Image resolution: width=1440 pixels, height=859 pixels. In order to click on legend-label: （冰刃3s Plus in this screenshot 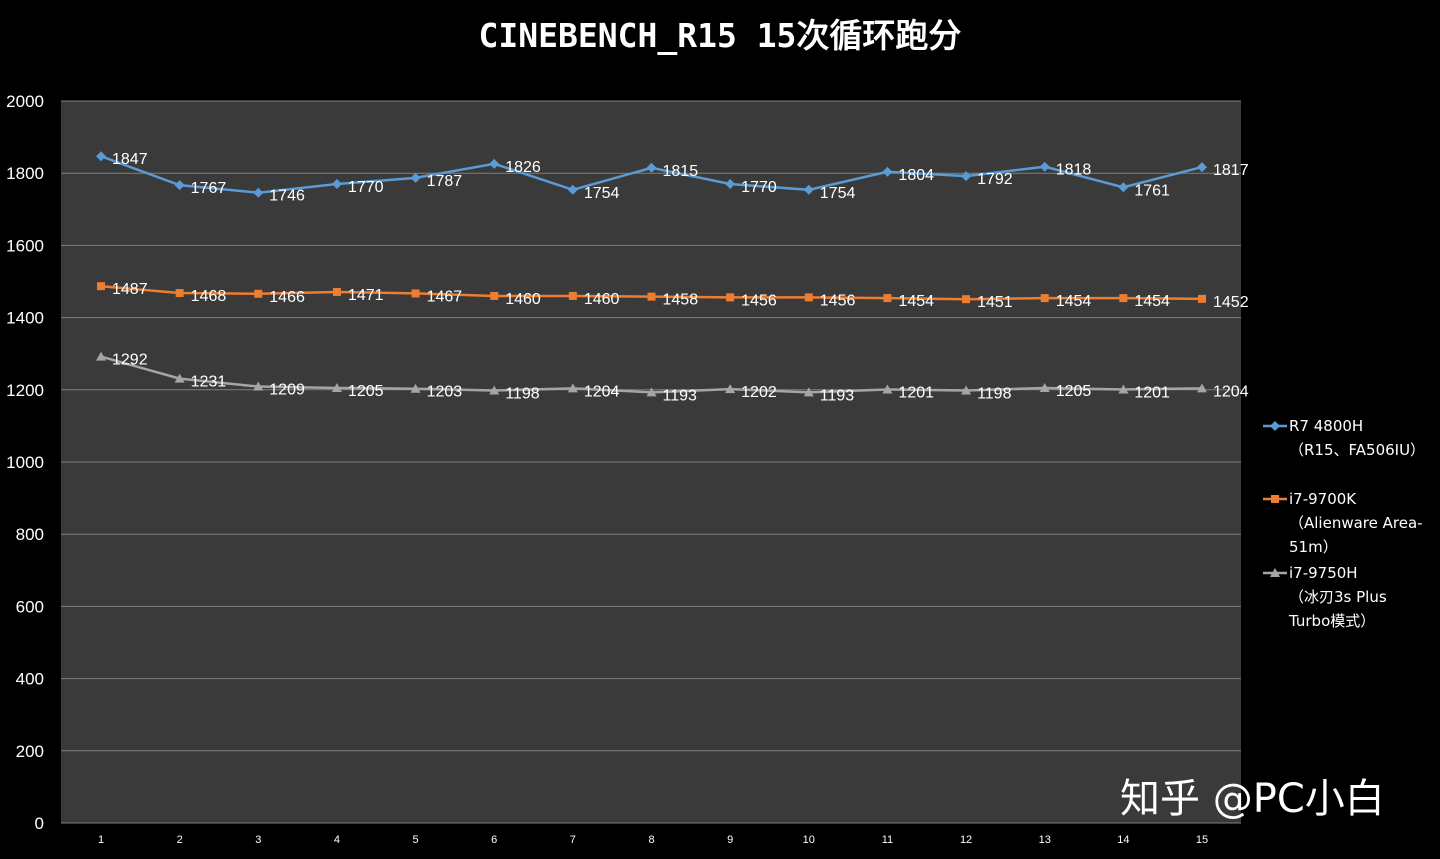, I will do `click(1338, 597)`.